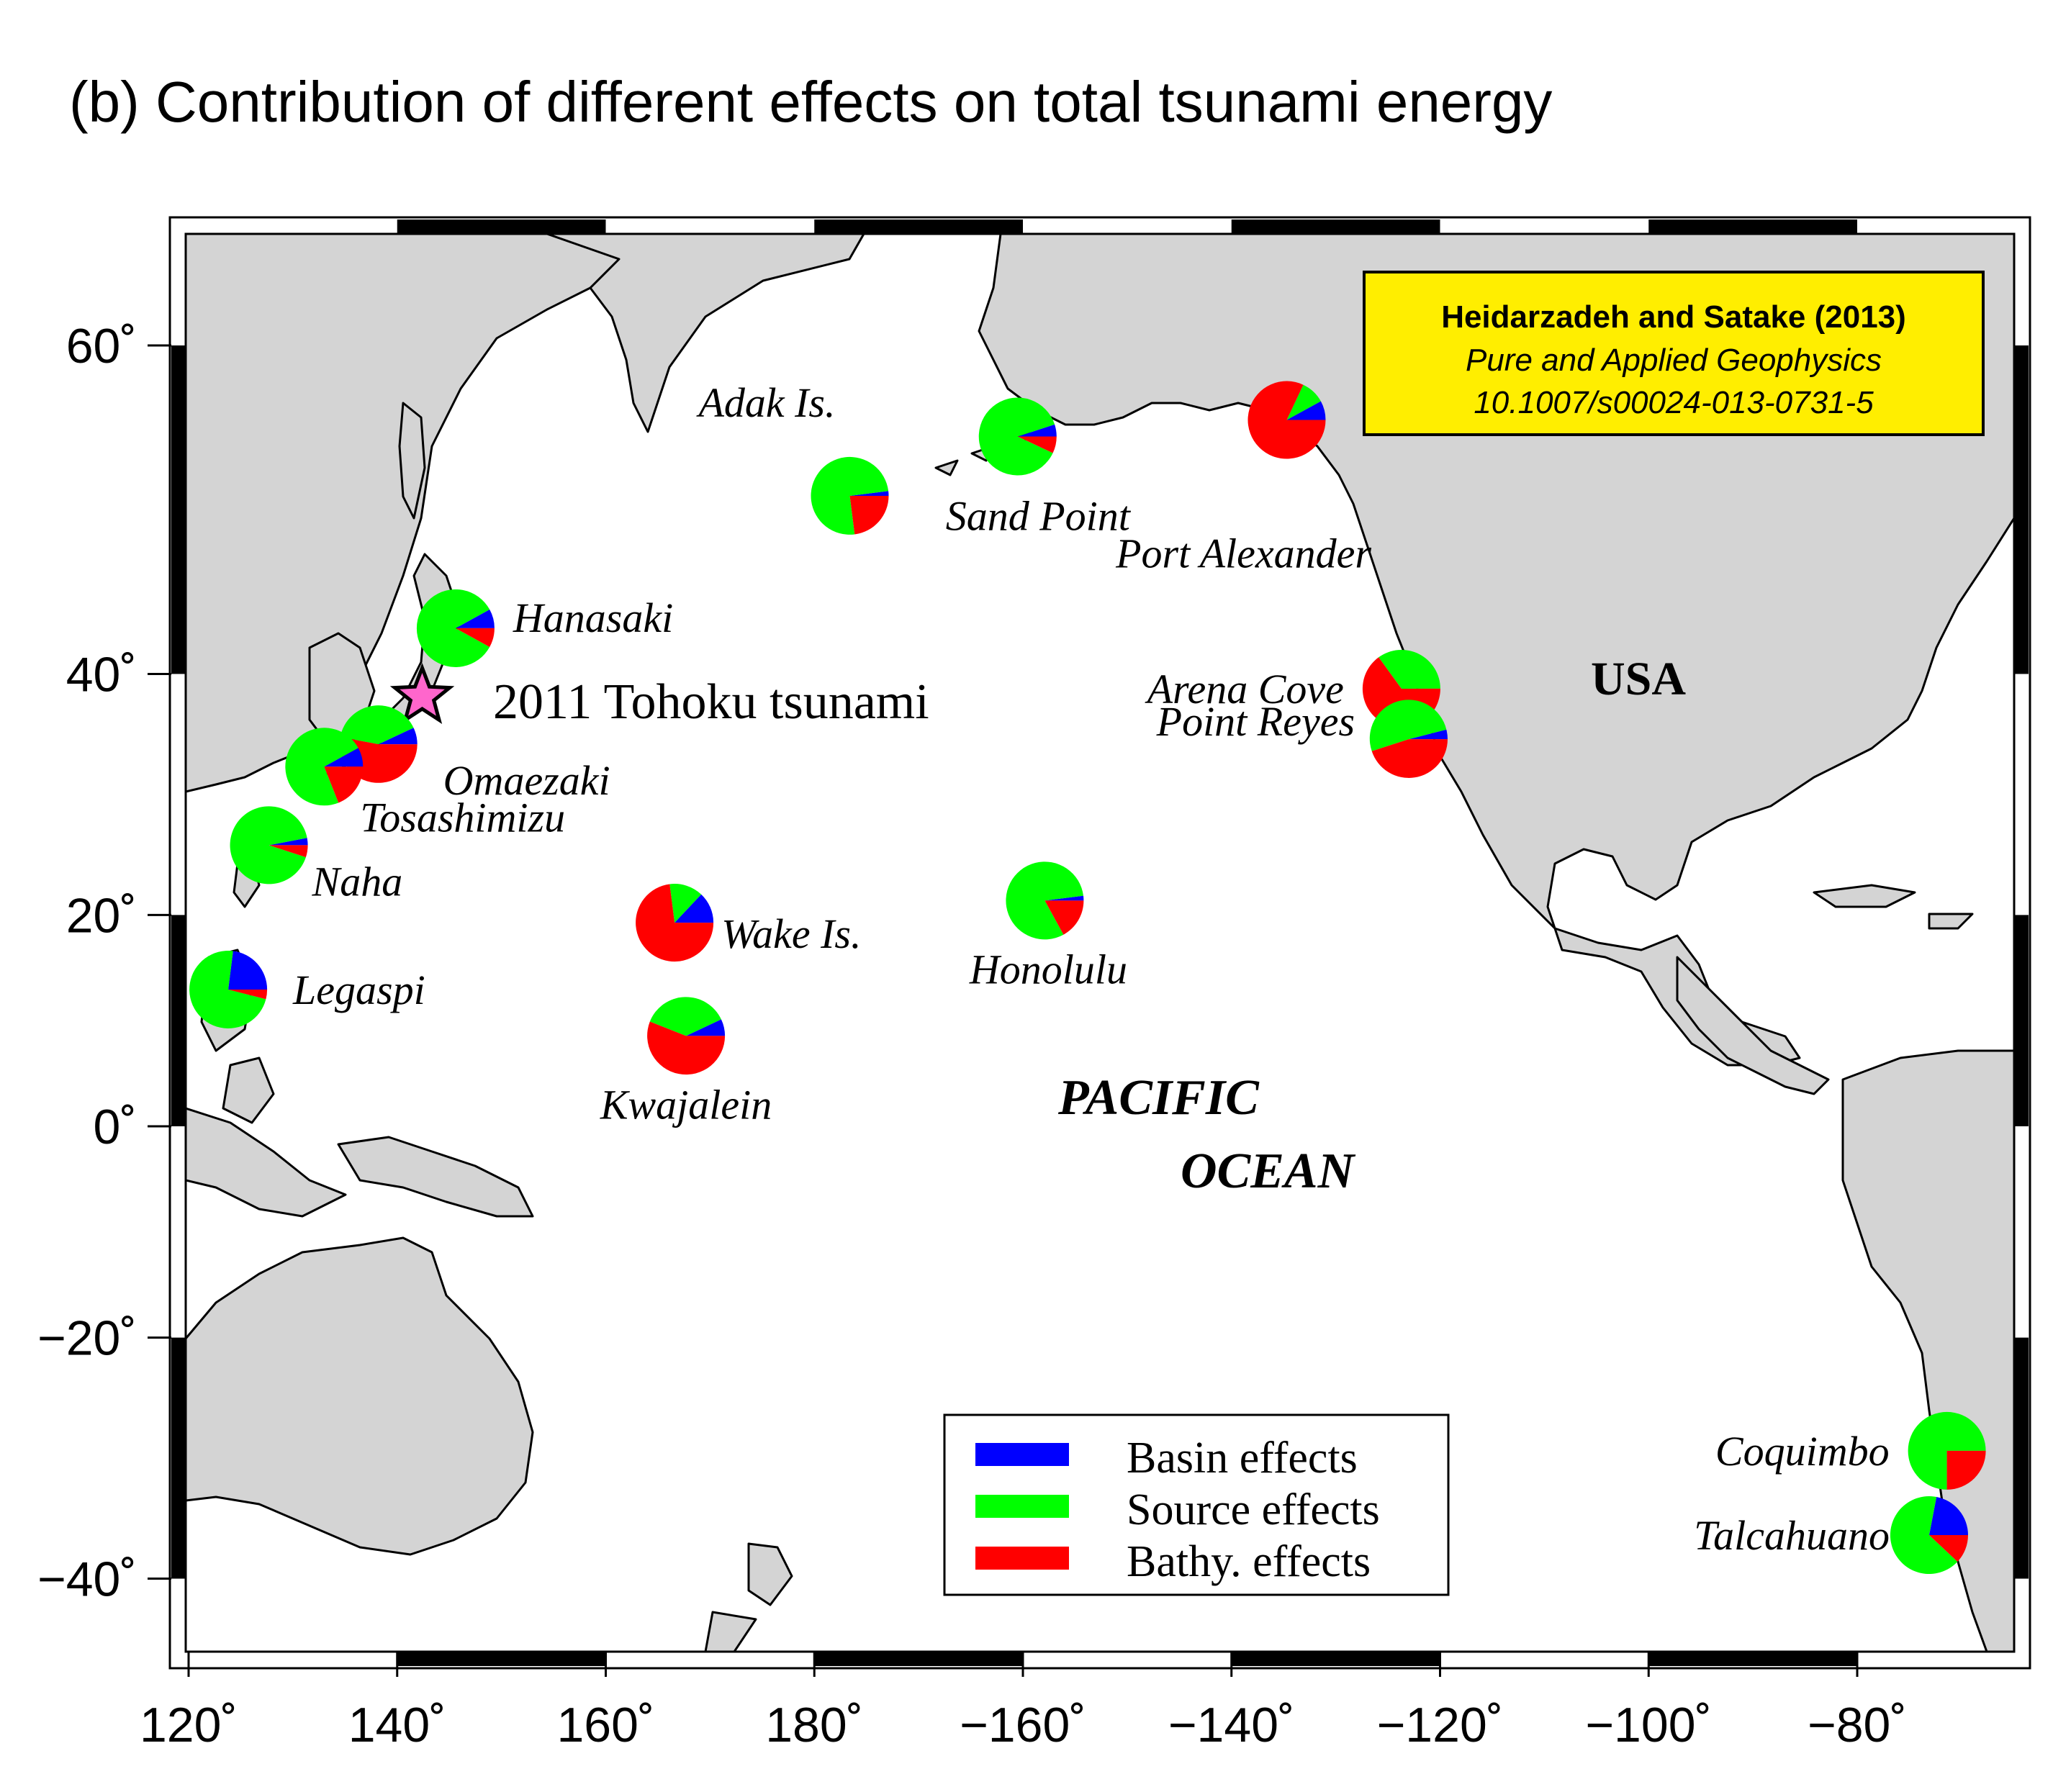 The height and width of the screenshot is (1792, 2071). Describe the element at coordinates (1255, 722) in the screenshot. I see `station-label: Point Reyes` at that location.